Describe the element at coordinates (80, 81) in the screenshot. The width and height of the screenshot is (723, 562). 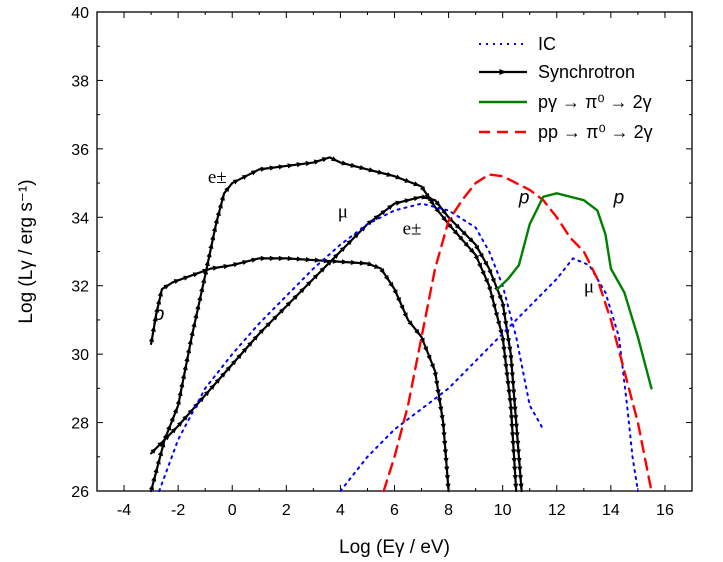
I see `y-tick-label: 38` at that location.